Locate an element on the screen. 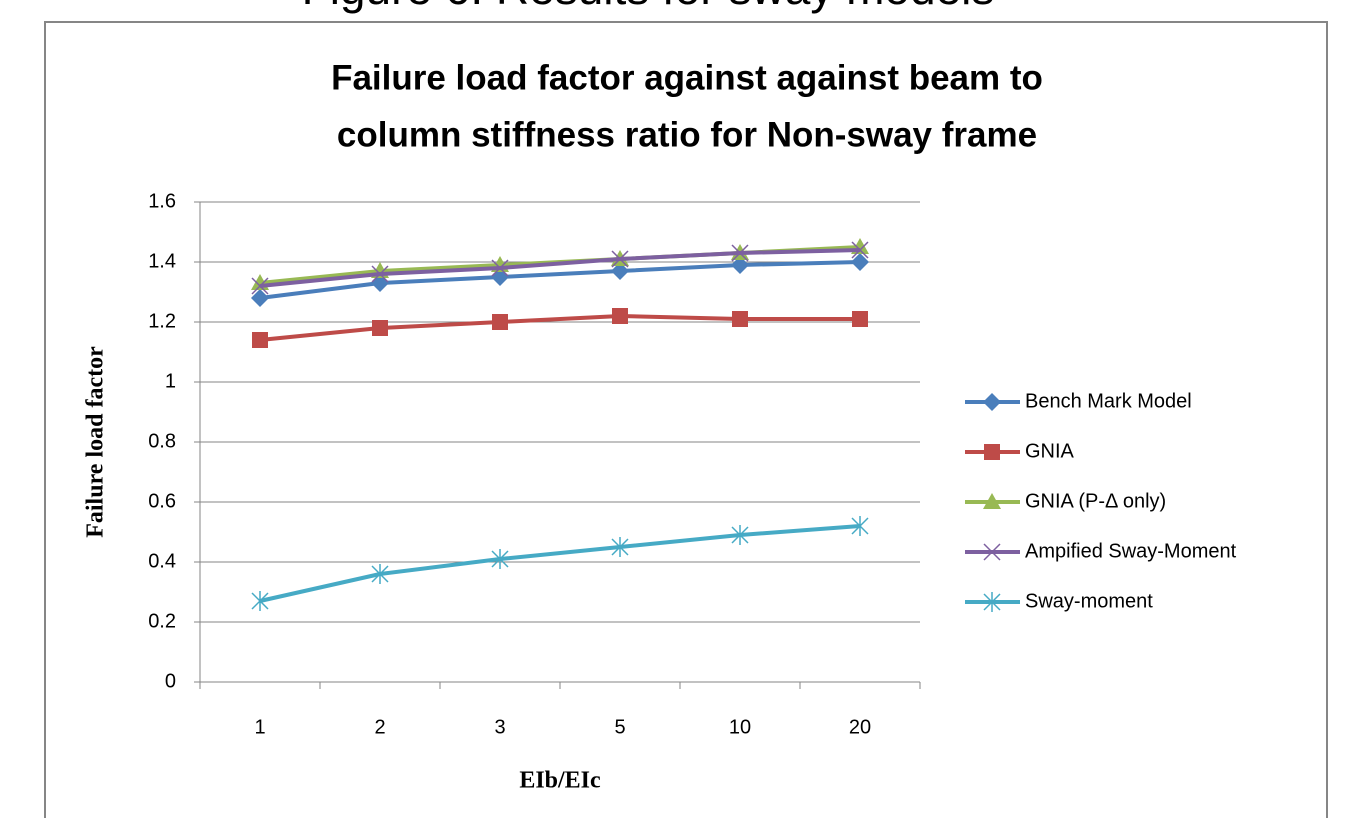 This screenshot has width=1365, height=818. y-tick-label: 0 is located at coordinates (170, 681).